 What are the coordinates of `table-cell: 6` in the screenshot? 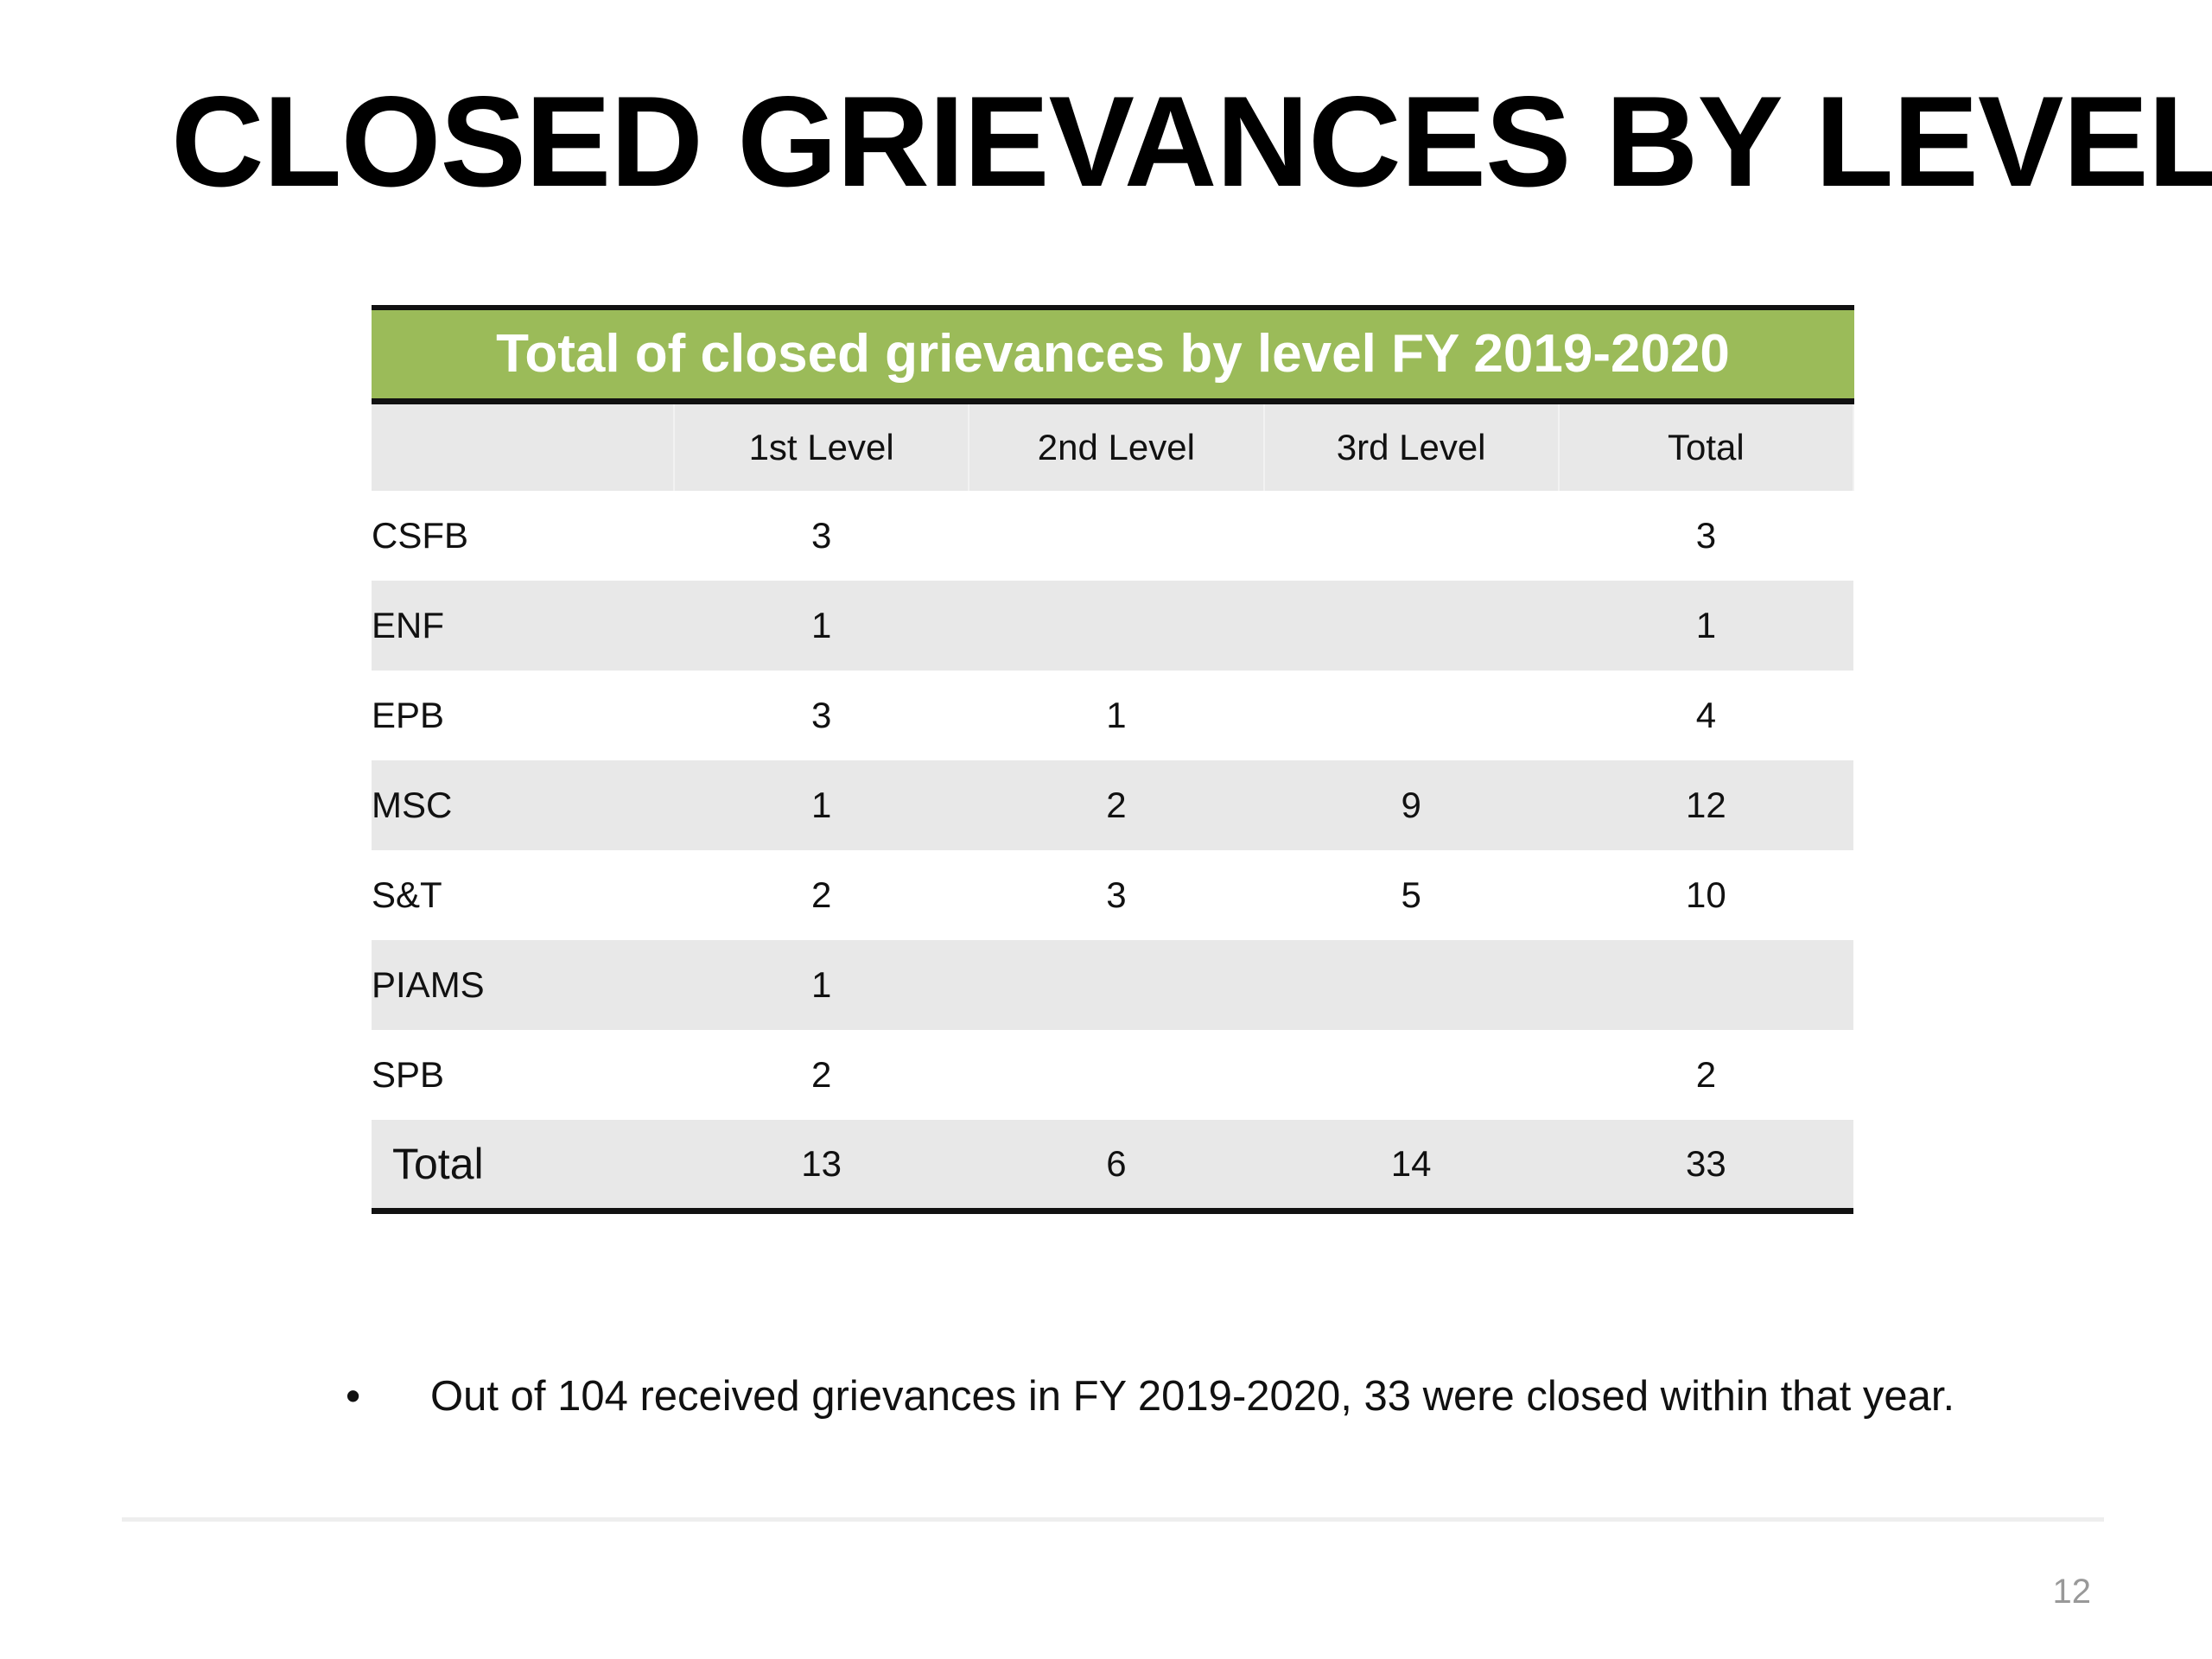 It's located at (1116, 1167).